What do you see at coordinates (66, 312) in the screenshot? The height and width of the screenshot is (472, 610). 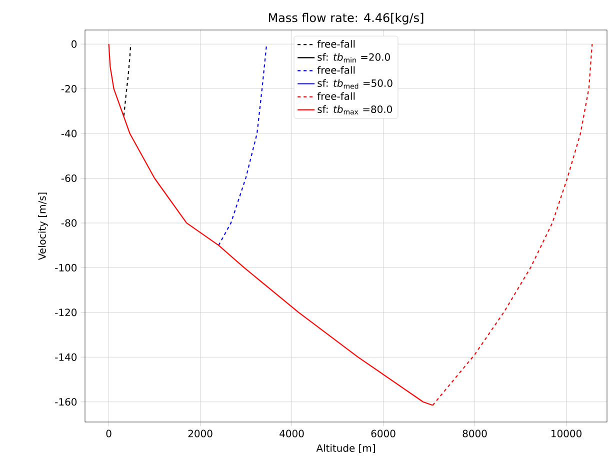 I see `y-tick-label: -120` at bounding box center [66, 312].